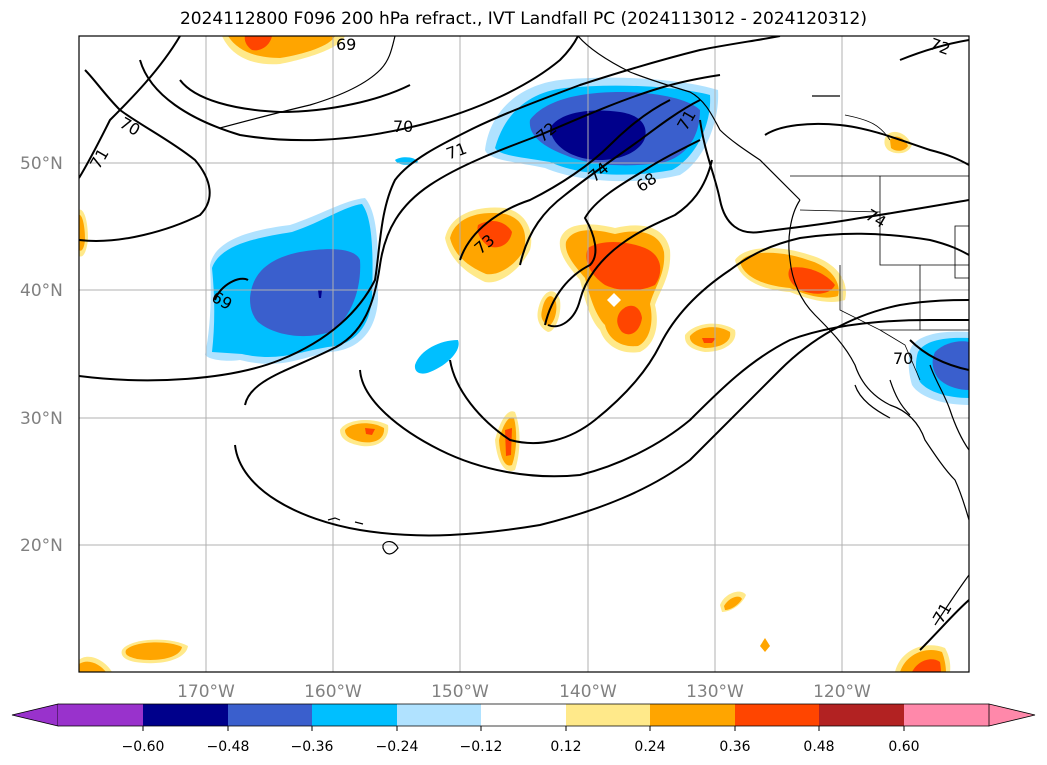 The height and width of the screenshot is (765, 1047). What do you see at coordinates (35, 715) in the screenshot?
I see `colorbar-extend-low` at bounding box center [35, 715].